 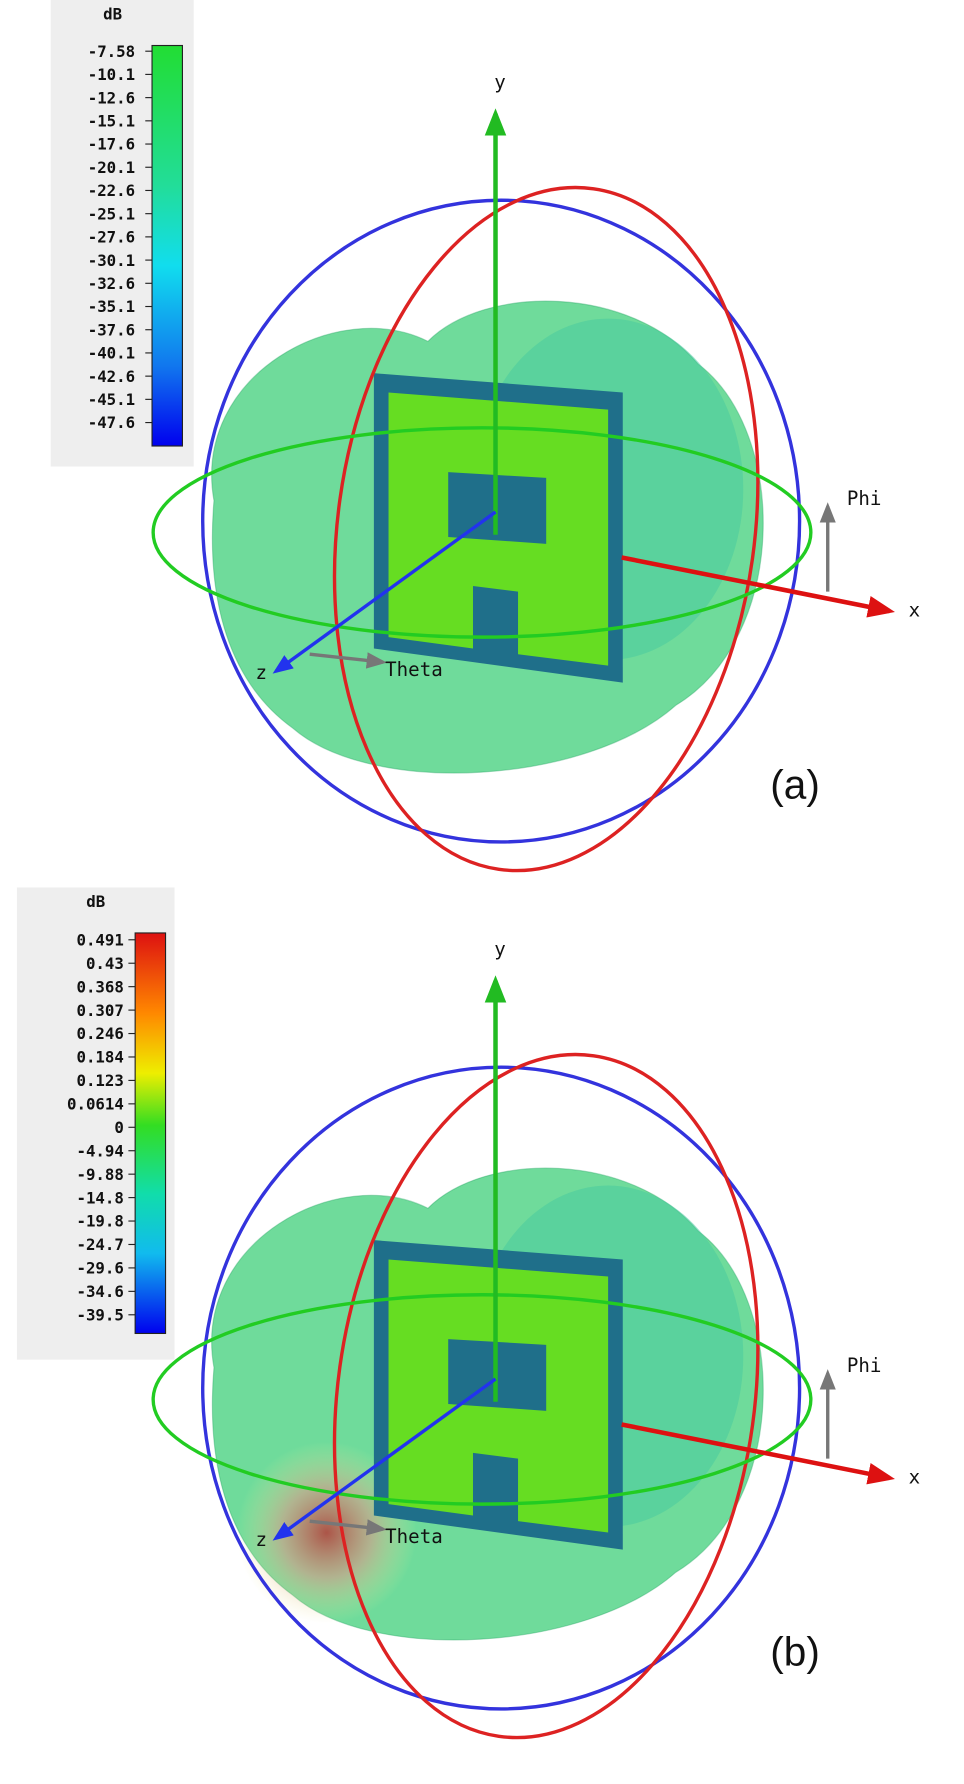 I want to click on colorbar-label: -17.6, so click(x=111, y=144).